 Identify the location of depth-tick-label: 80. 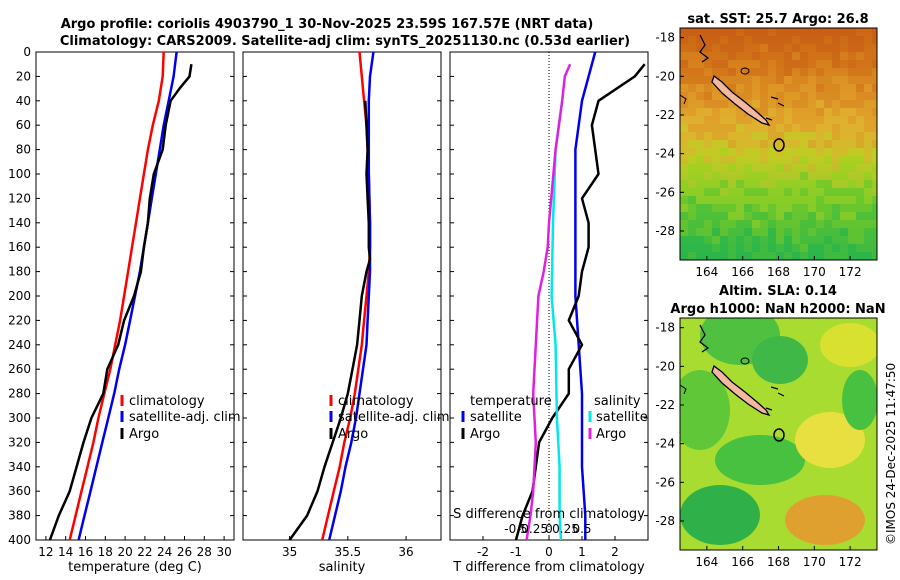
(23, 150).